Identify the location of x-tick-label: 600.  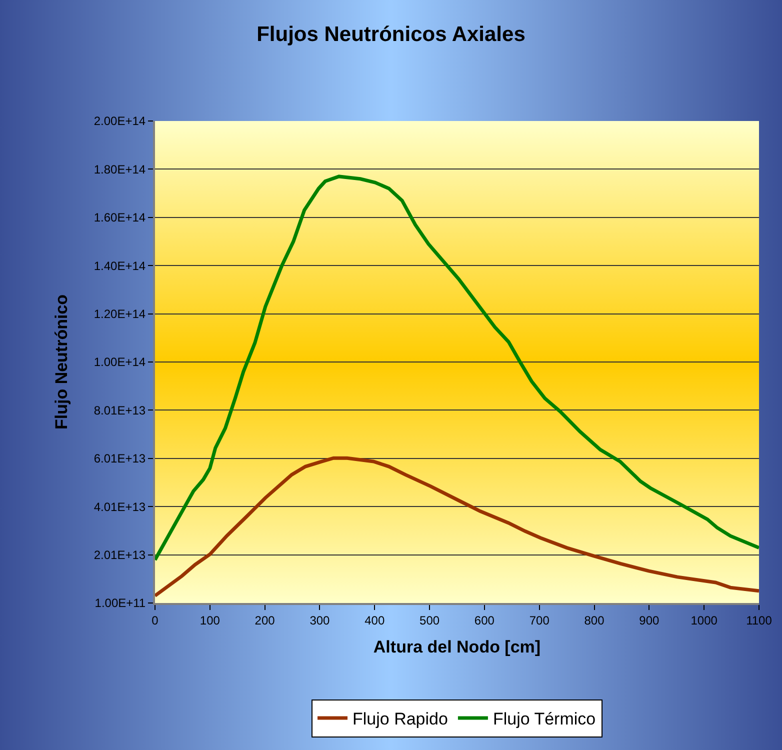
(484, 620).